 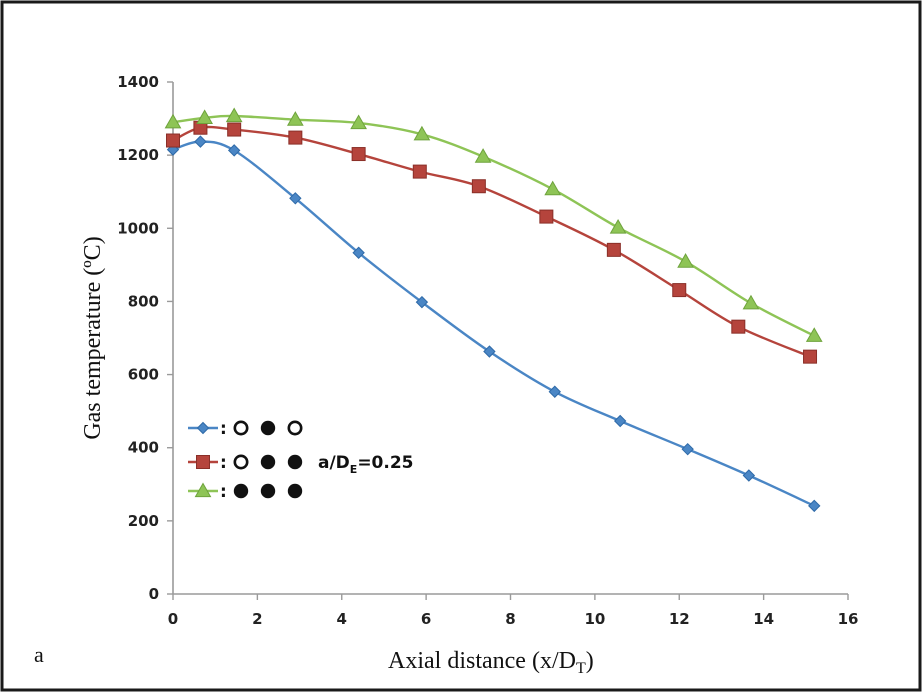 I want to click on y-ticks: 0 200 400 600 800 1000 1200 1400, so click(x=145, y=338).